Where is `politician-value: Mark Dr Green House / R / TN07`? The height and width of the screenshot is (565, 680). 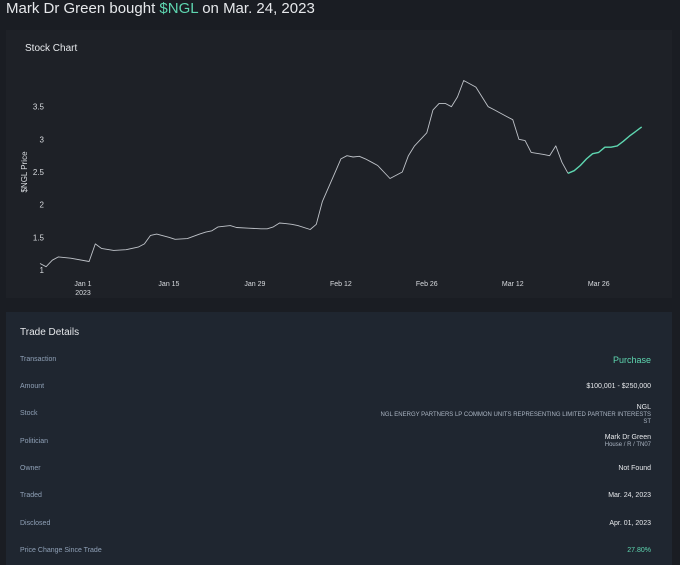
politician-value: Mark Dr Green House / R / TN07 is located at coordinates (628, 441).